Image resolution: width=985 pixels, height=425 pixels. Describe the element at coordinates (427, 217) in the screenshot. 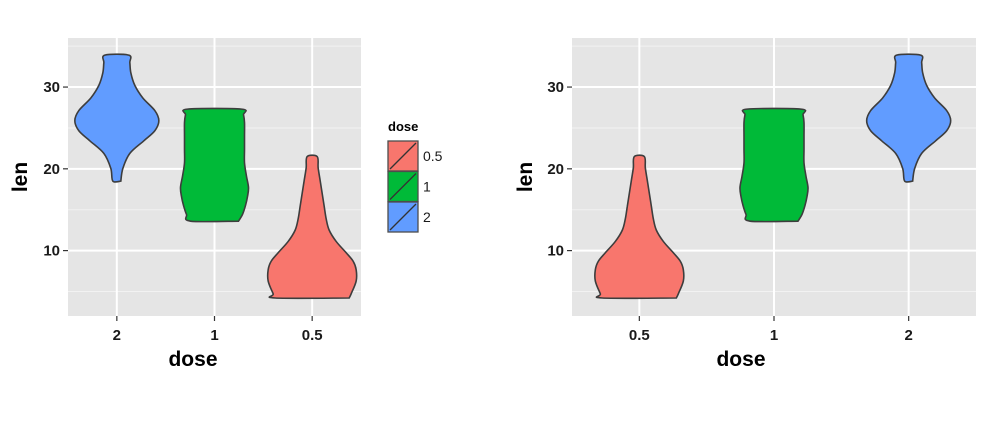

I see `legend-label-2: 2` at that location.